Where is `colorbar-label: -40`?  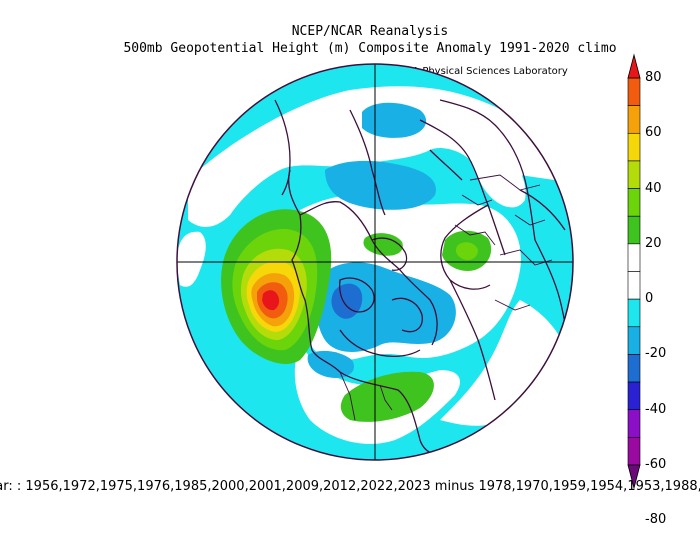 colorbar-label: -40 is located at coordinates (656, 409).